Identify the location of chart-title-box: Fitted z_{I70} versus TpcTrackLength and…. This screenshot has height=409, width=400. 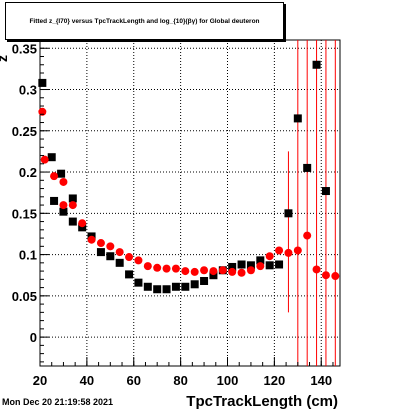
(144, 21).